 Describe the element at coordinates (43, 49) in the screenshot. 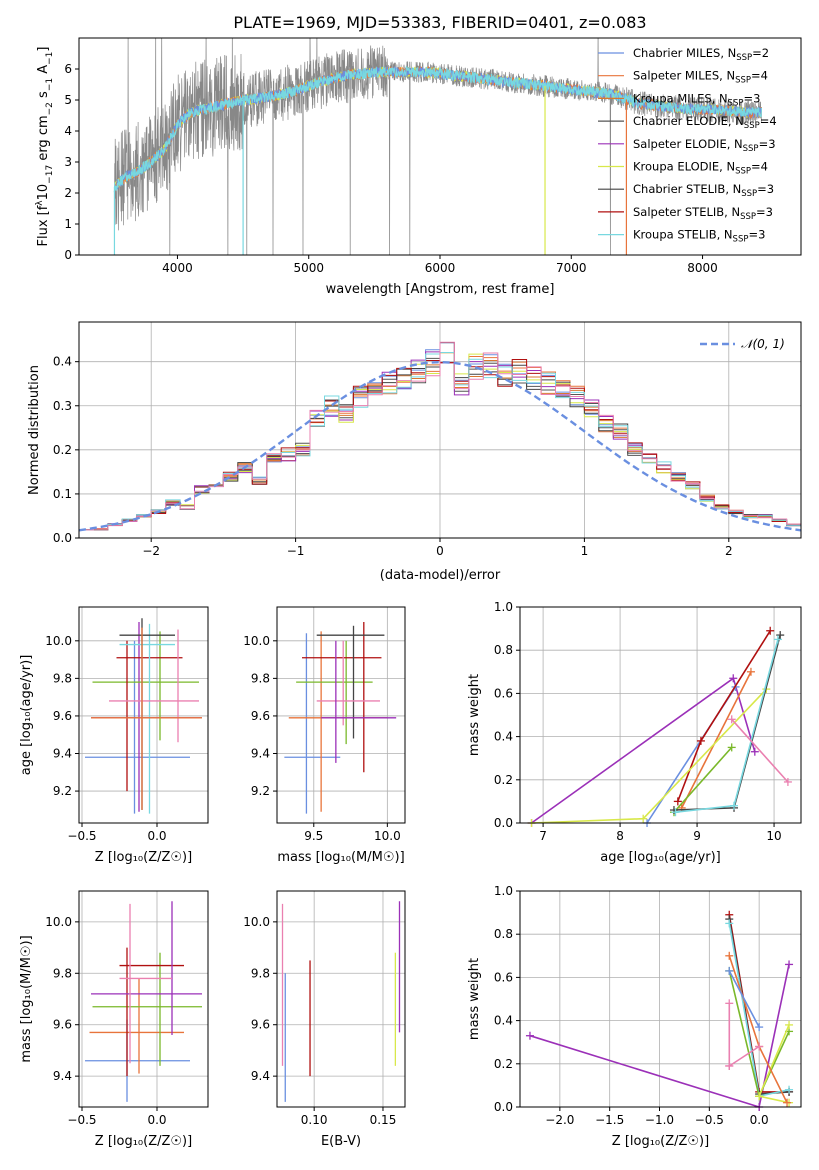

I see `y-axis-label-part: ]` at that location.